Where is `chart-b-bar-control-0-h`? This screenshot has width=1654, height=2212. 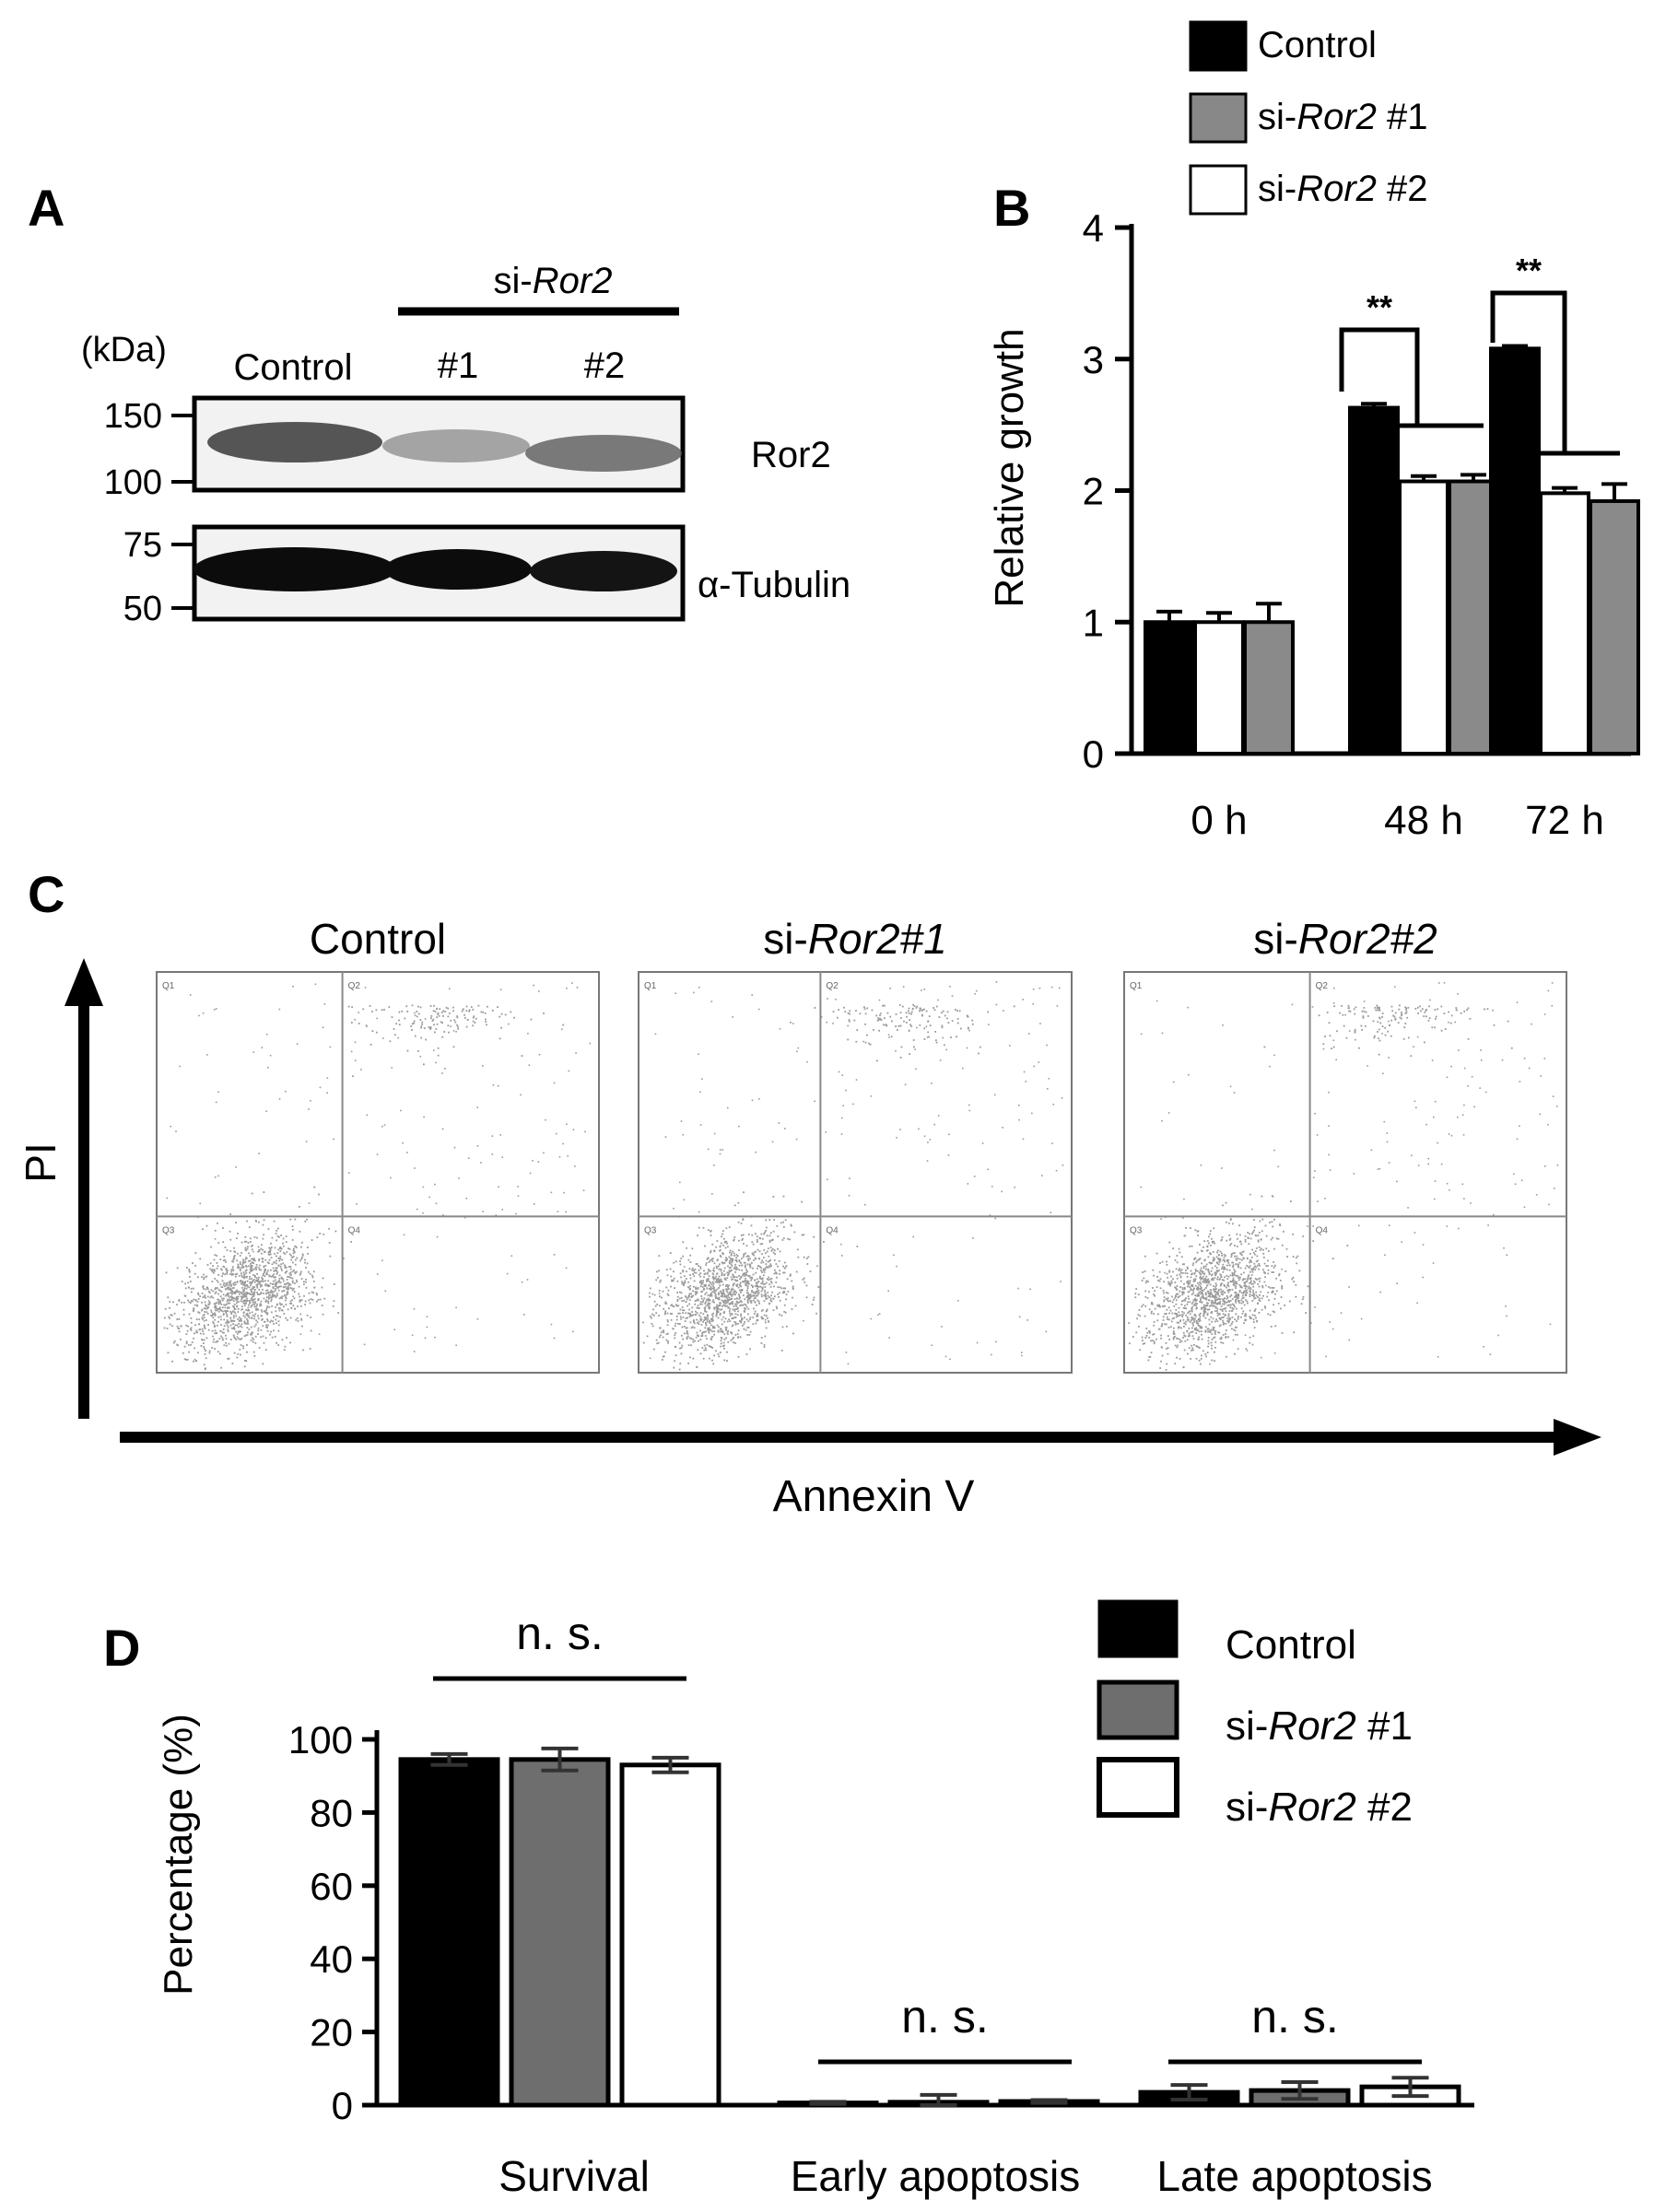 chart-b-bar-control-0-h is located at coordinates (1169, 687).